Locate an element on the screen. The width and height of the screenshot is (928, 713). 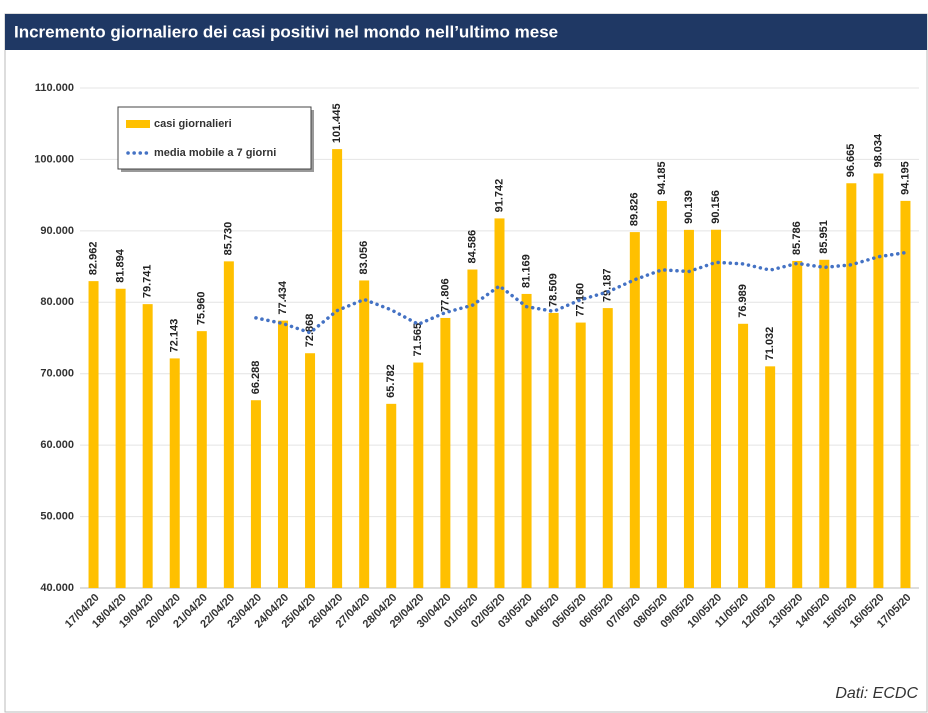
value-label: 94.185 is located at coordinates (662, 178).